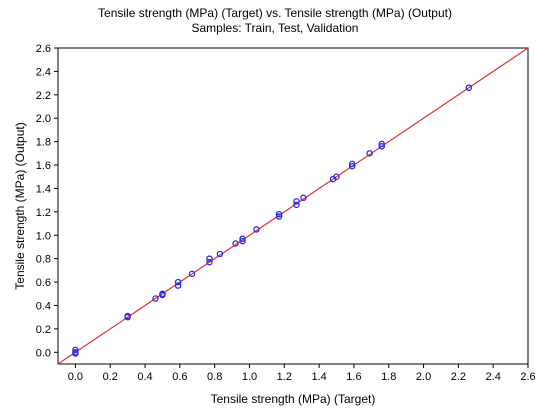 The width and height of the screenshot is (550, 418). Describe the element at coordinates (284, 377) in the screenshot. I see `x-tick-label: 1.2` at that location.